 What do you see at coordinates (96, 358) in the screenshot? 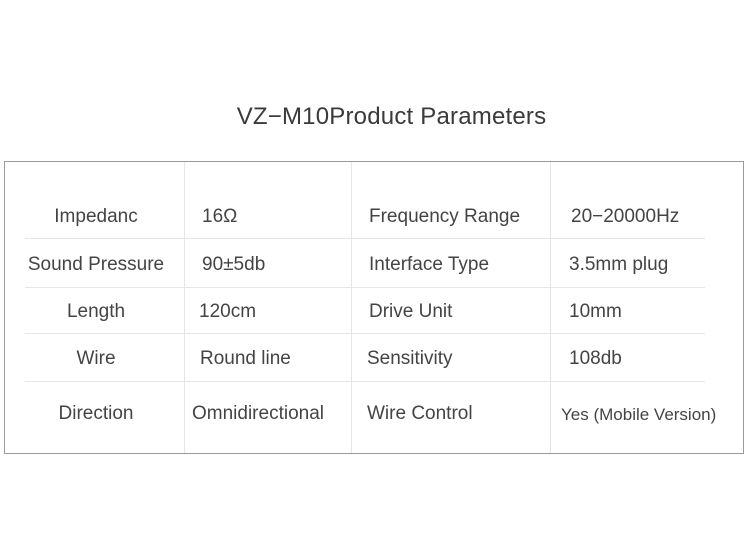
I see `param-label-wire: Wire` at bounding box center [96, 358].